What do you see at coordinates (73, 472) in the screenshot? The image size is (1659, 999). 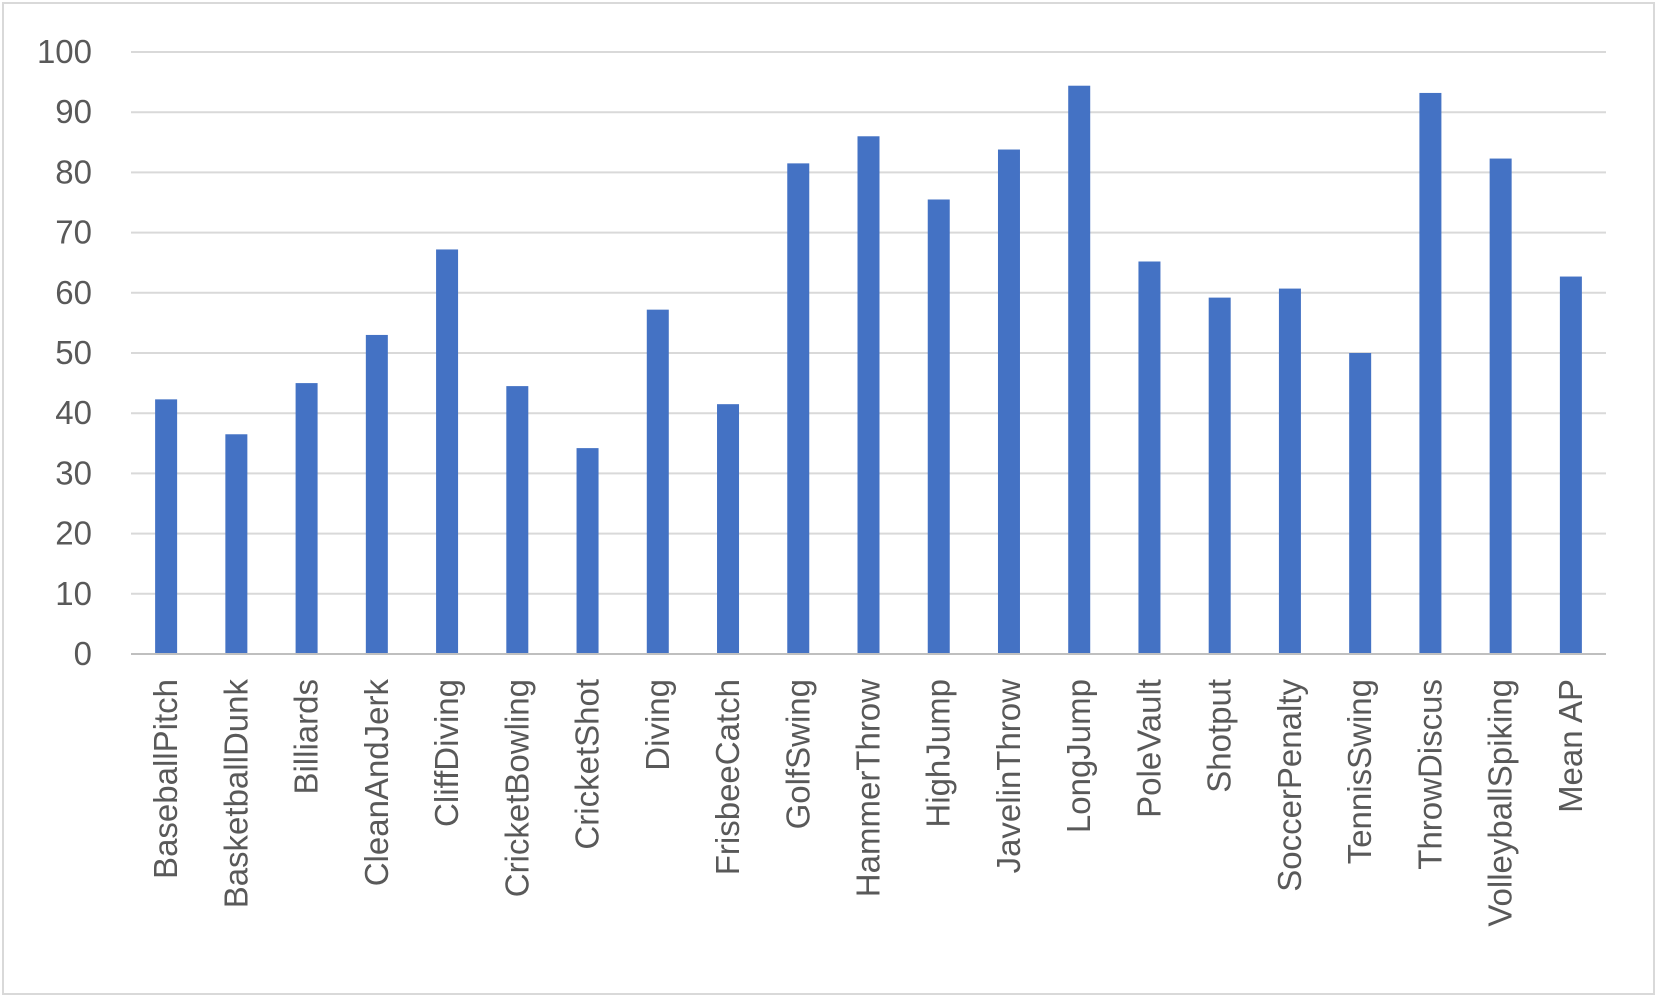 I see `y-tick-label: 30` at bounding box center [73, 472].